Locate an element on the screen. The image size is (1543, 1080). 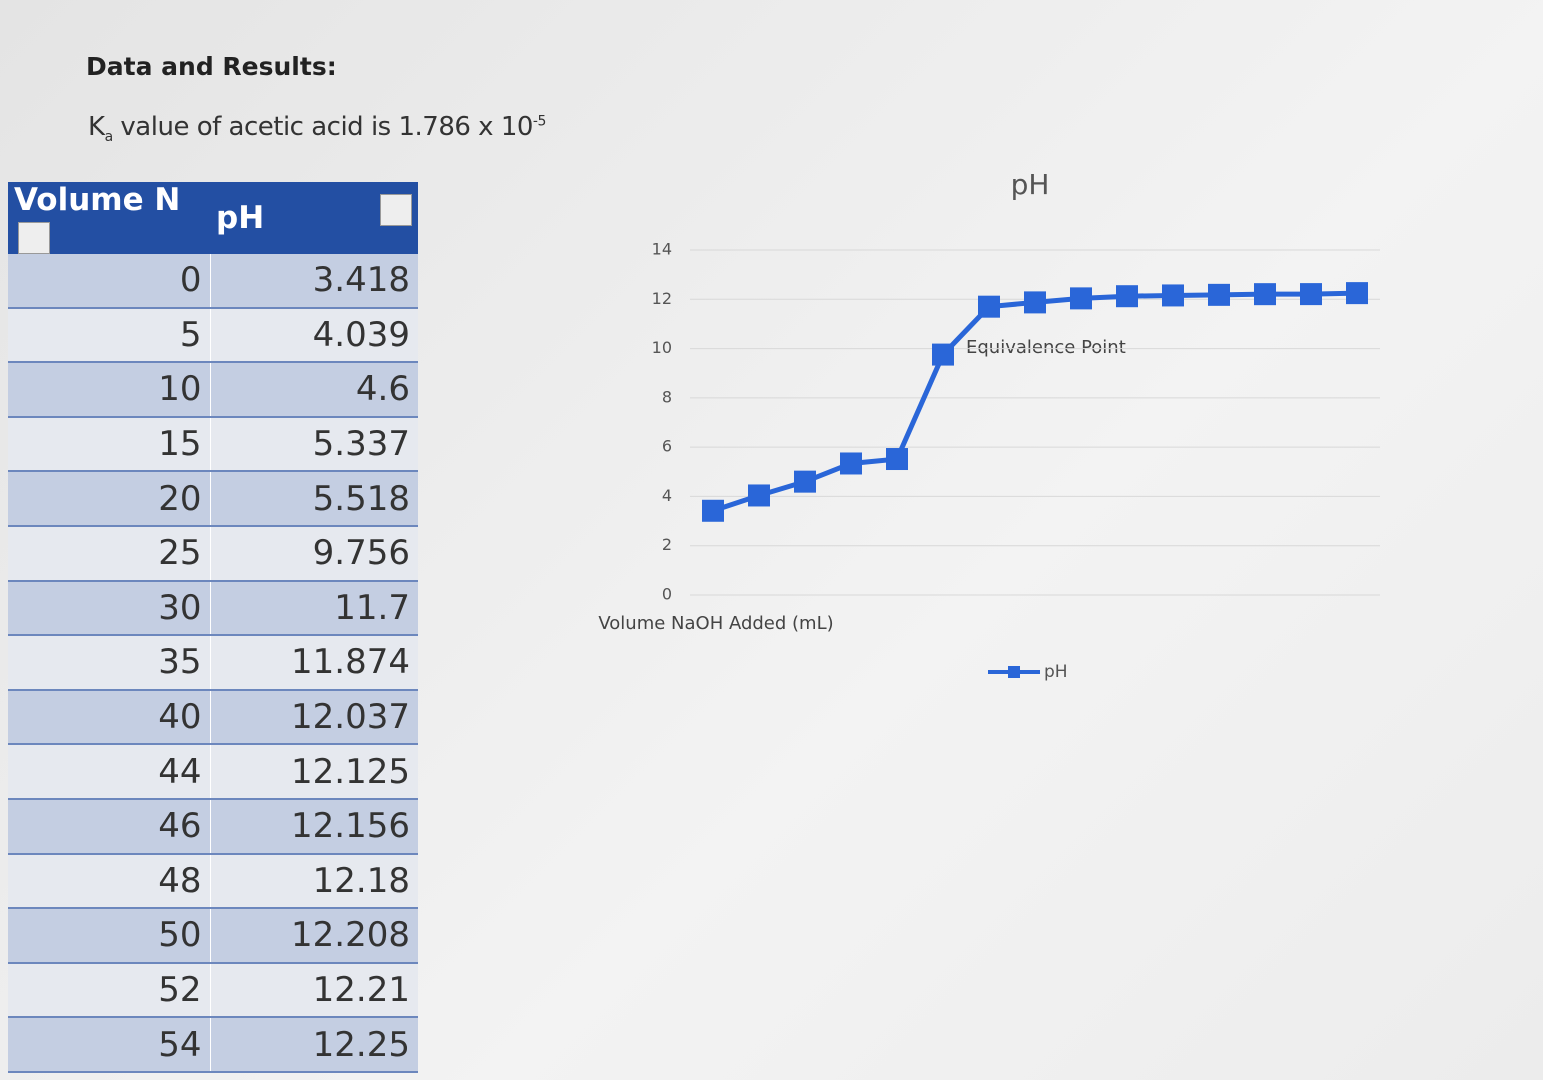
table-row: 44 12.125 is located at coordinates (213, 772).